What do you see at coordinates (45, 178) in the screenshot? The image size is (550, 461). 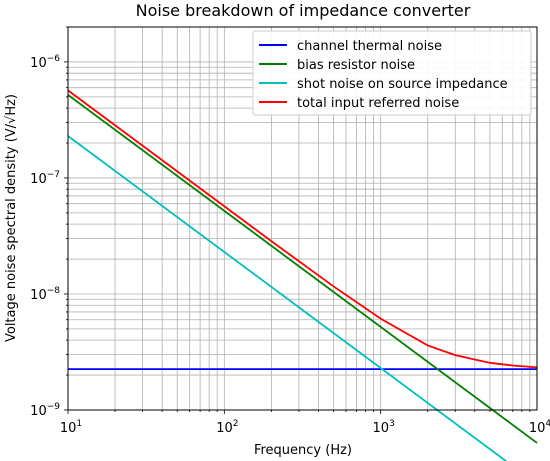 I see `y-tick-label: 10⁻⁷` at bounding box center [45, 178].